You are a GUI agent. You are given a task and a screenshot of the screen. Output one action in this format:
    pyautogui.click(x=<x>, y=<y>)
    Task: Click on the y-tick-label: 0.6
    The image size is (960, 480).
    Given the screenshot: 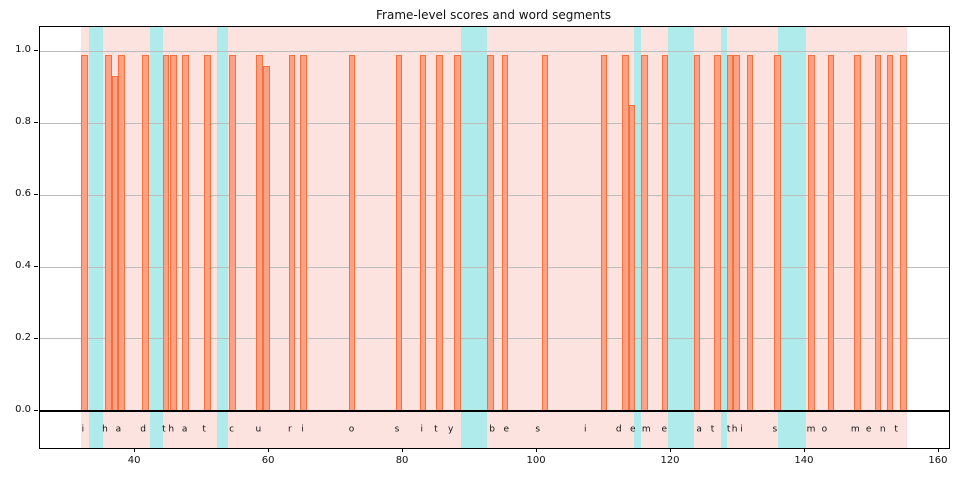 What is the action you would take?
    pyautogui.click(x=23, y=194)
    